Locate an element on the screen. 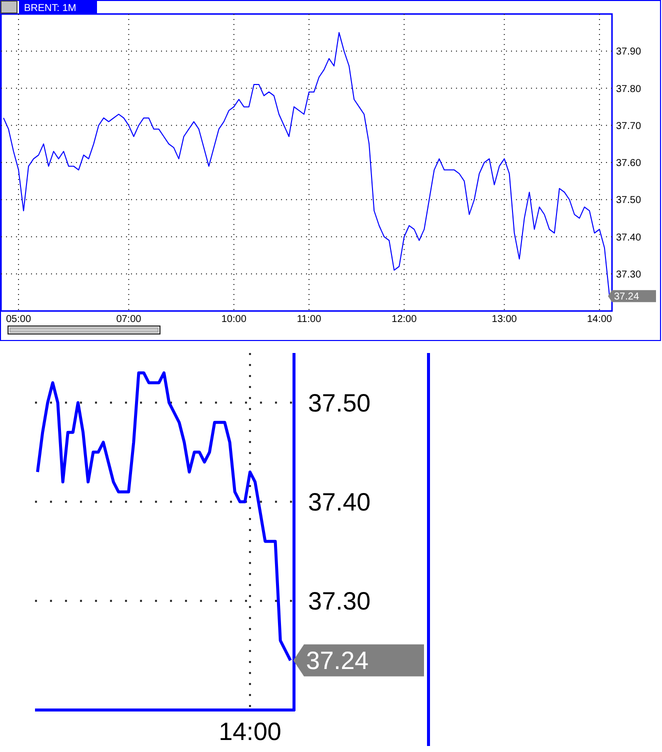 This screenshot has height=752, width=662. x-tick-label: 13:00 is located at coordinates (505, 319).